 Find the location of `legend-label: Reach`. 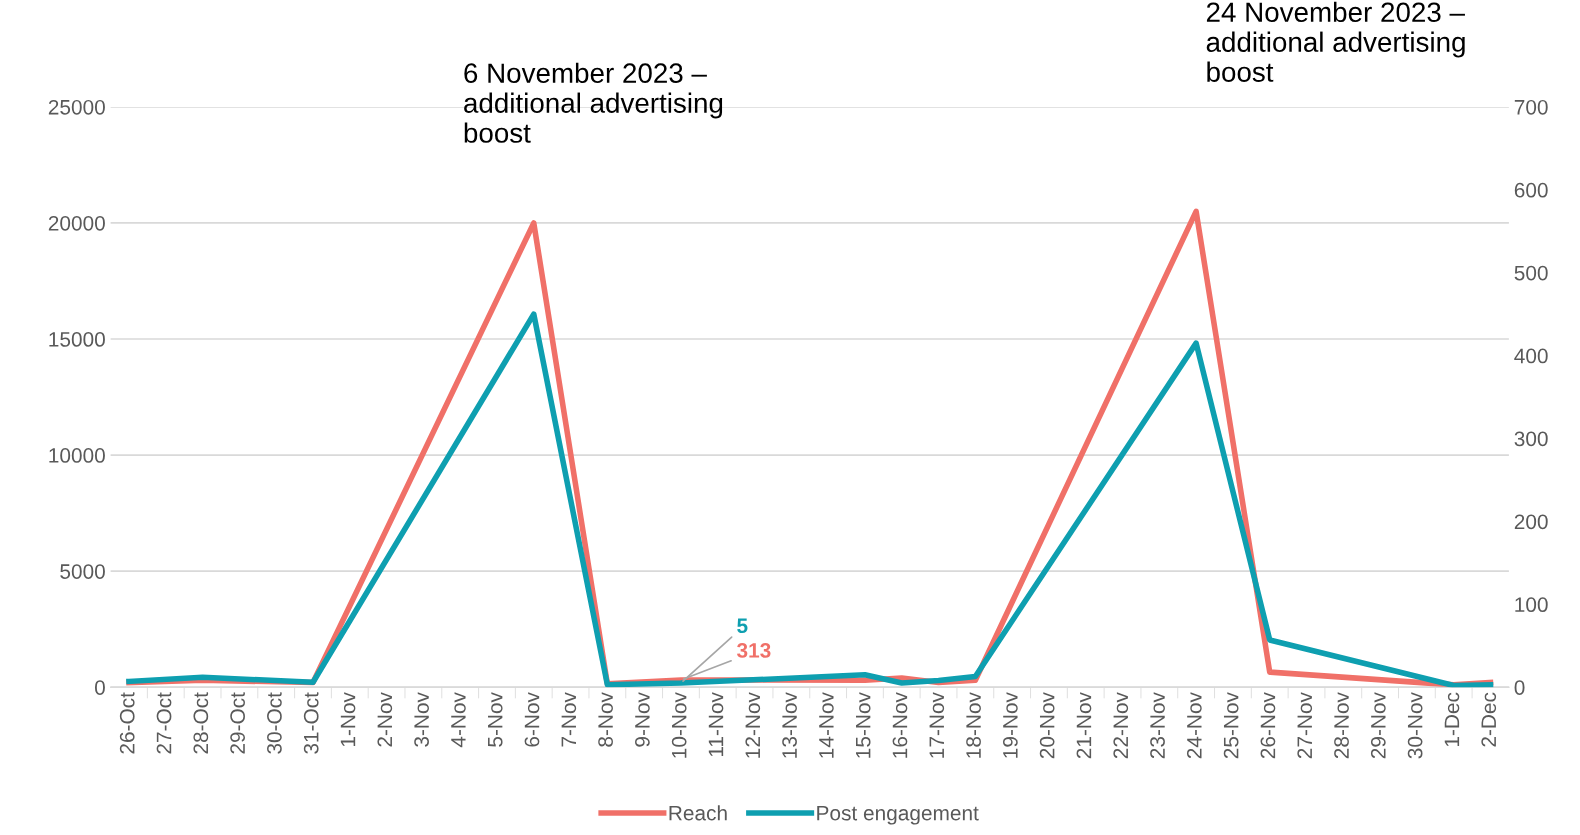

legend-label: Reach is located at coordinates (698, 813).